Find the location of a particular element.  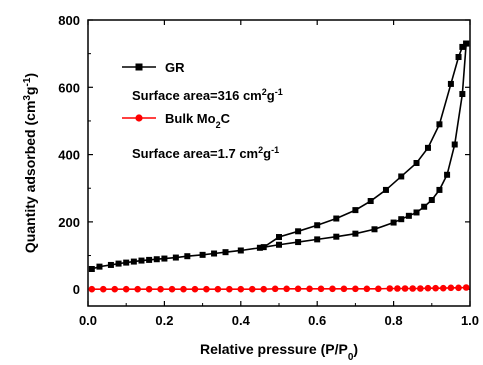

x-tick-label: 0.8 is located at coordinates (394, 320).